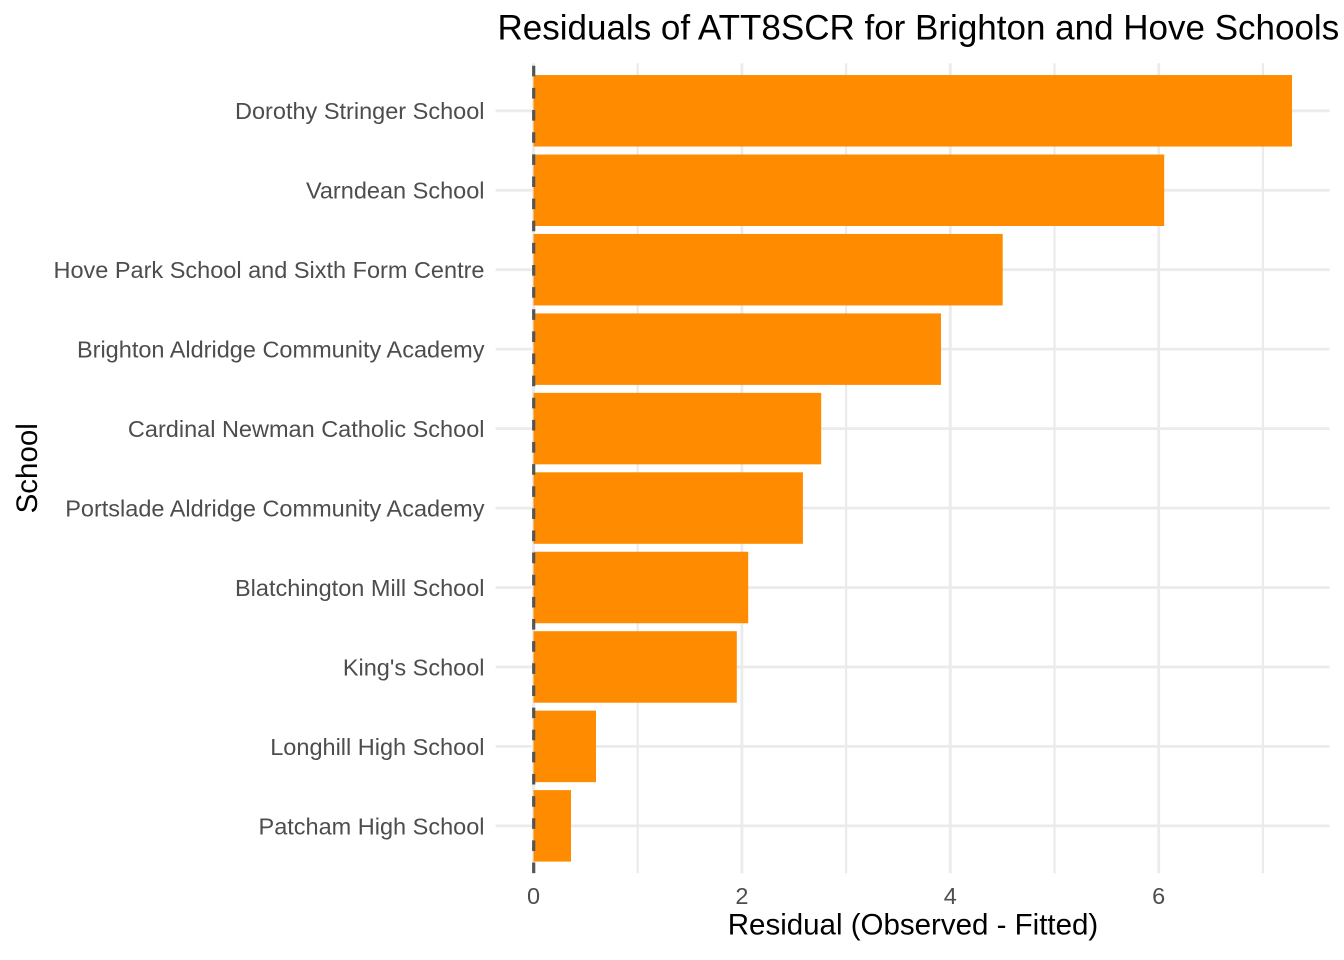 This screenshot has height=960, width=1344. I want to click on svg-text: Longhill High School, so click(377, 747).